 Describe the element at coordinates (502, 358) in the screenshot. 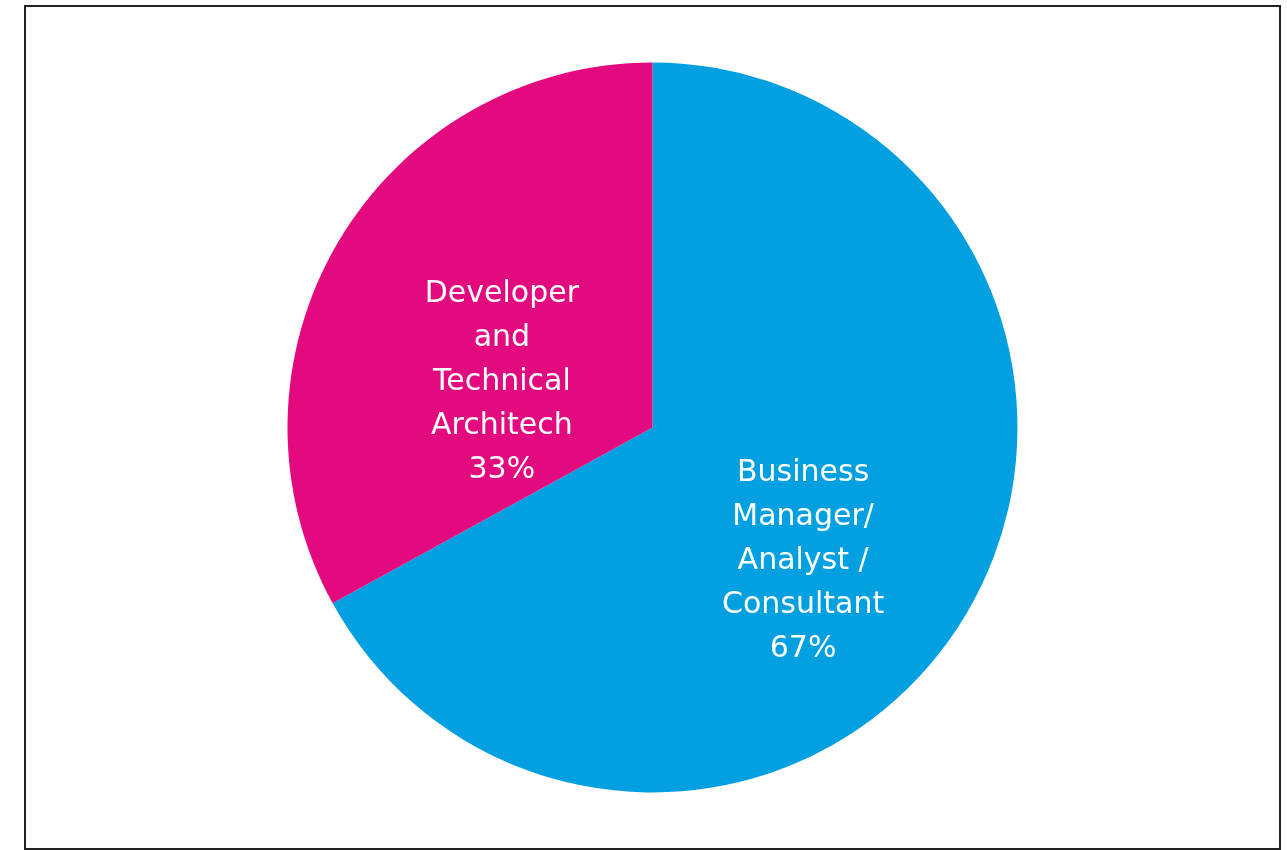

I see `slice-label: Developer and Technical Architech` at that location.